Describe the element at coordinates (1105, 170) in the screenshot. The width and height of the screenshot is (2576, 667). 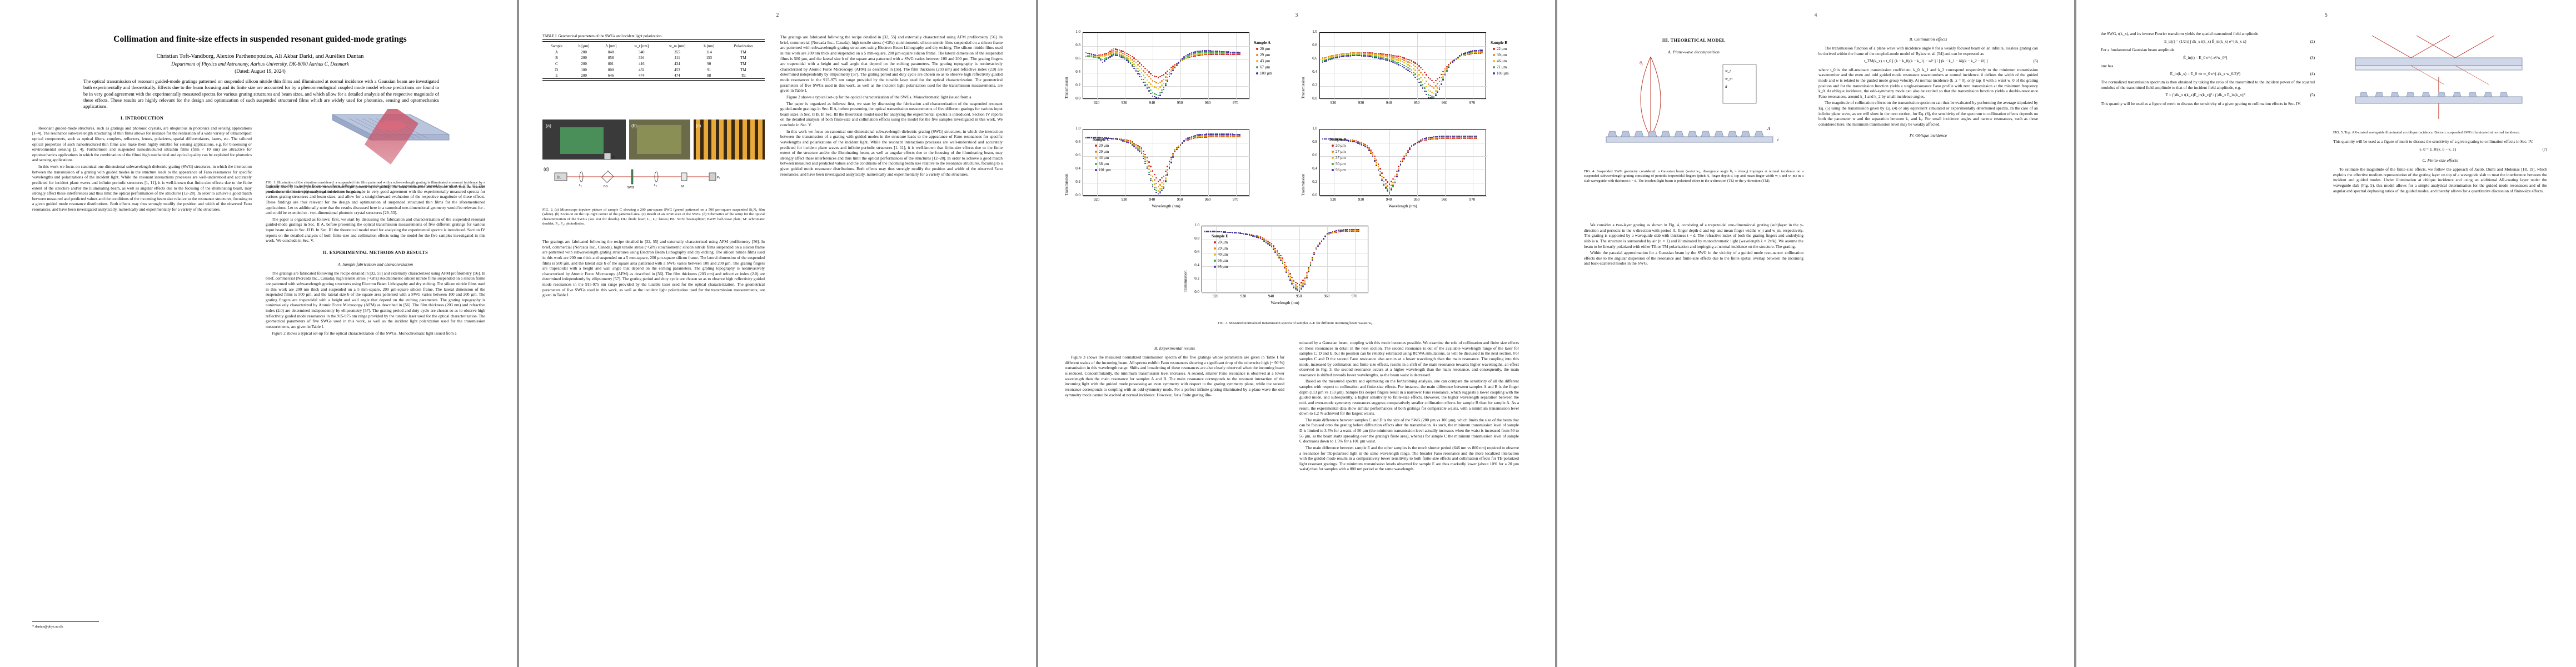
I see `legend-label: 101 µm` at that location.